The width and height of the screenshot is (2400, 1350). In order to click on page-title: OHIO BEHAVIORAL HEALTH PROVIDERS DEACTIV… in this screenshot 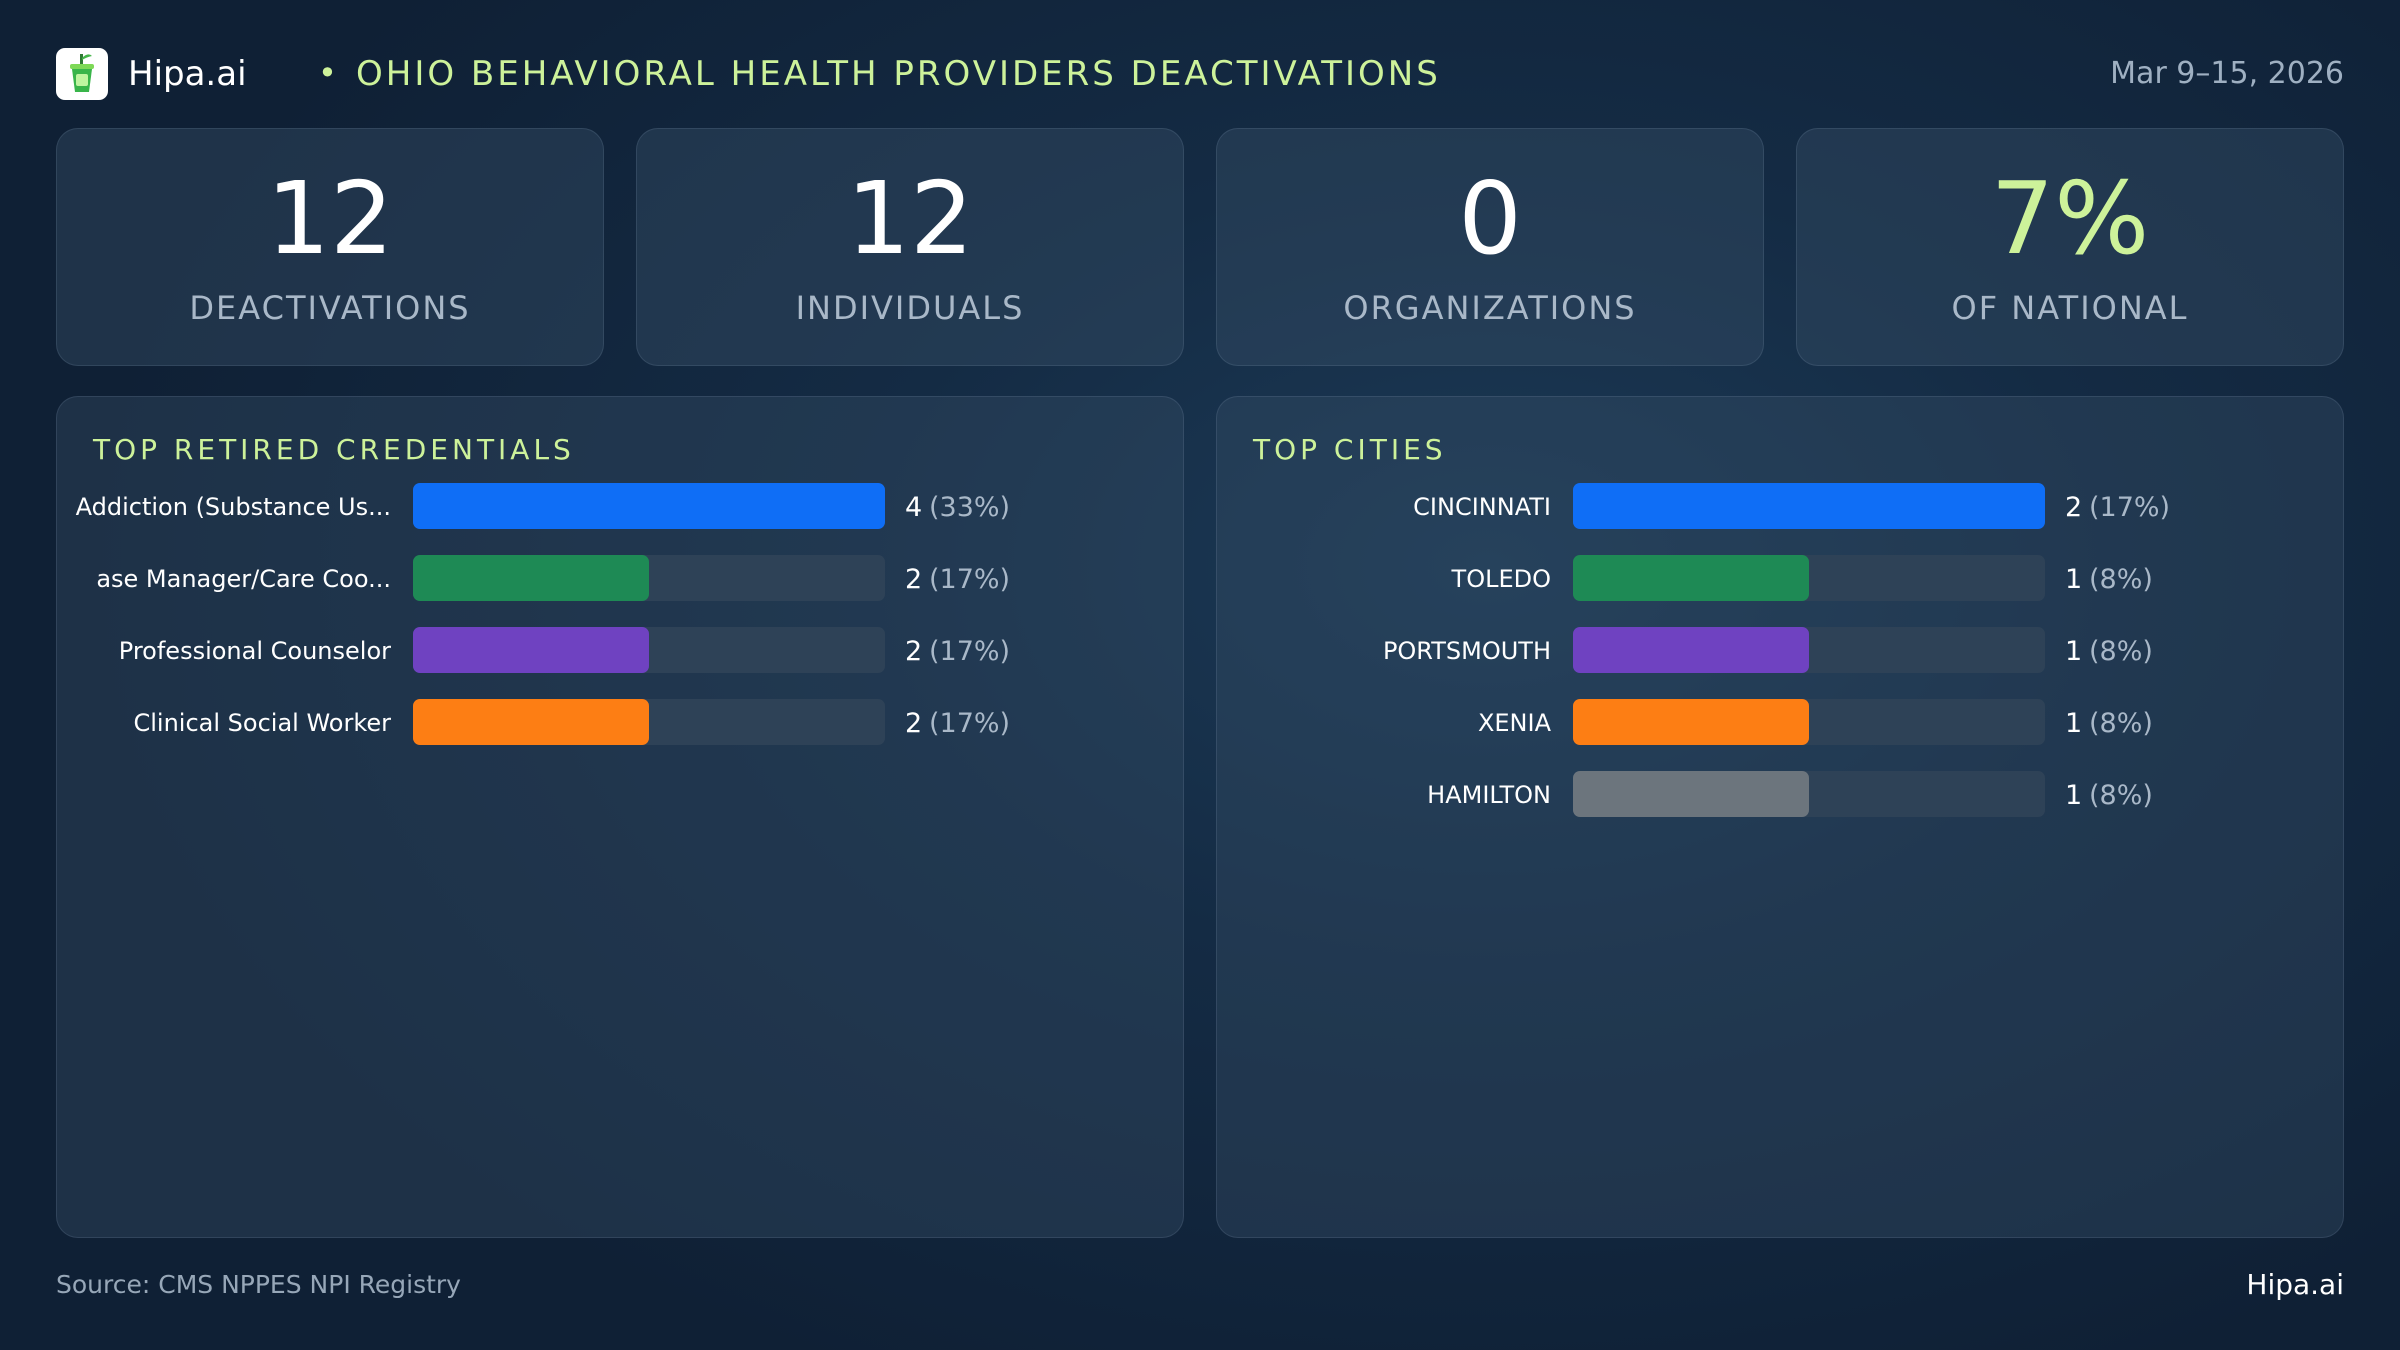, I will do `click(898, 74)`.